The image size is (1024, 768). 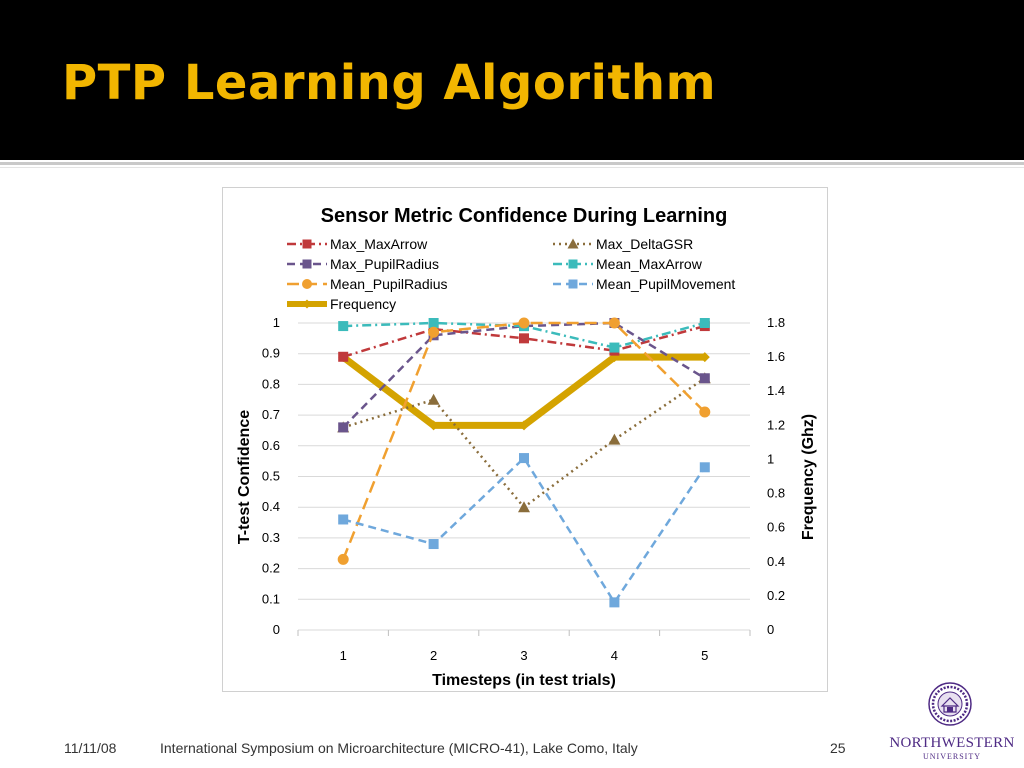 I want to click on university-logo-name: NORTHWESTERN, so click(x=952, y=743).